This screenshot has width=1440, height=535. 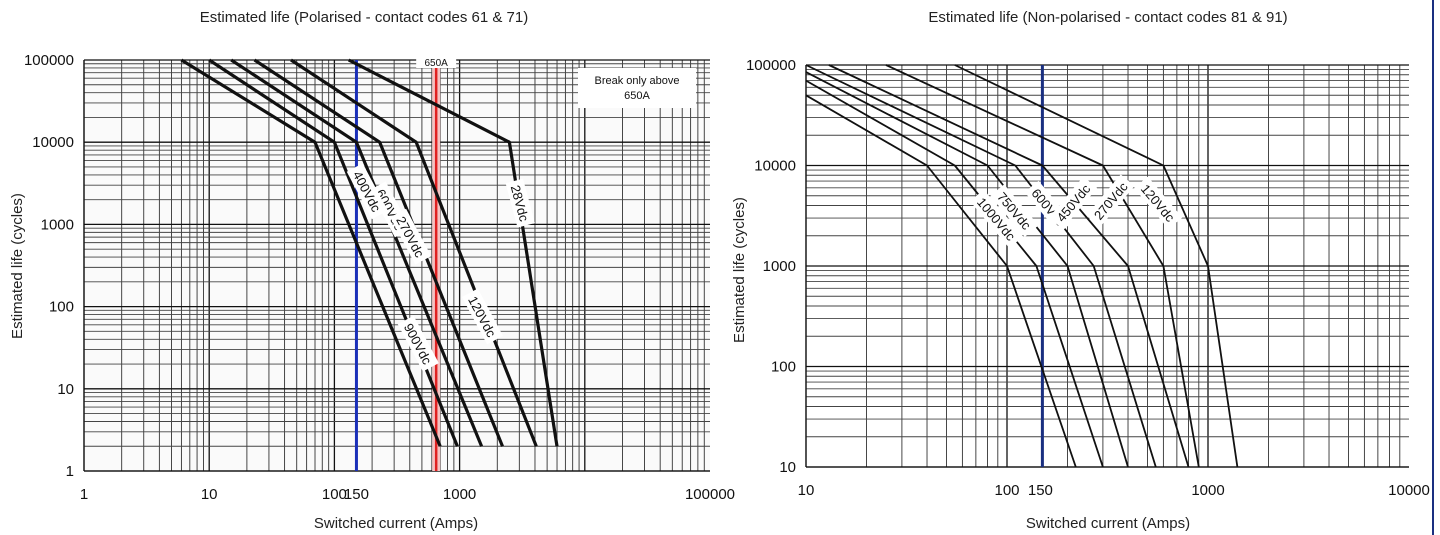 What do you see at coordinates (70, 471) in the screenshot?
I see `y-tick-label: 1` at bounding box center [70, 471].